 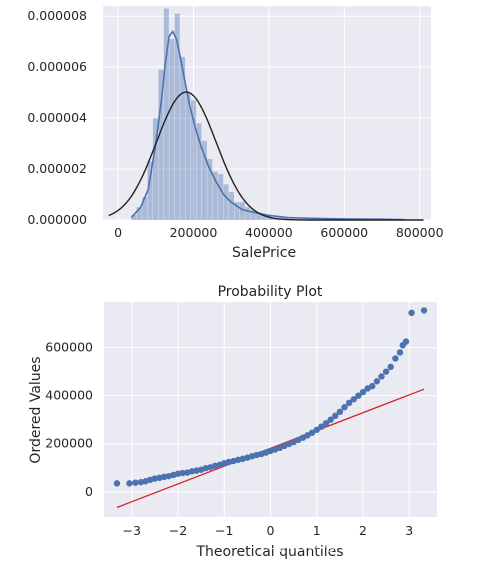 I want to click on probability-y-tick-label: 600000, so click(x=69, y=347).